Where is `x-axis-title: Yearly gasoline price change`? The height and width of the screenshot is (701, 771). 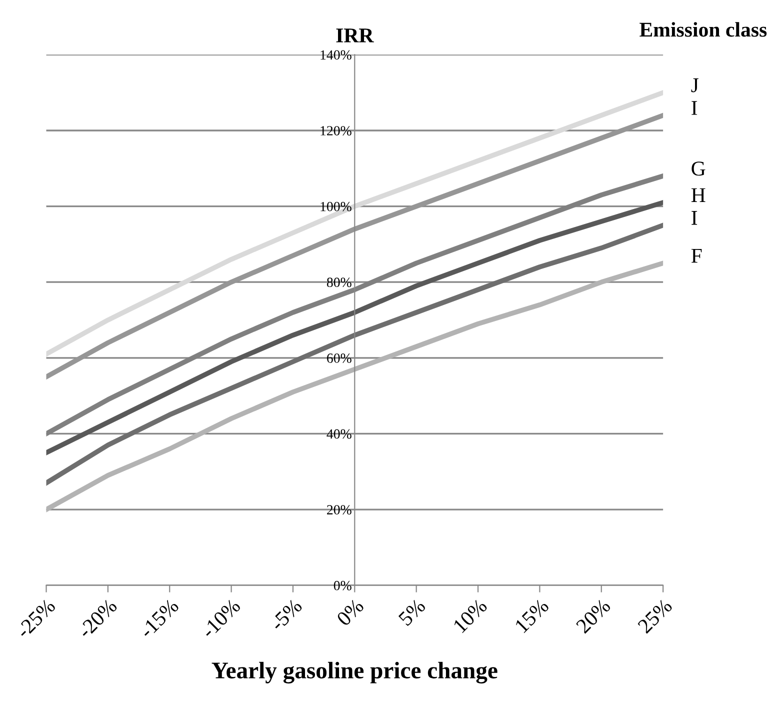 x-axis-title: Yearly gasoline price change is located at coordinates (355, 673).